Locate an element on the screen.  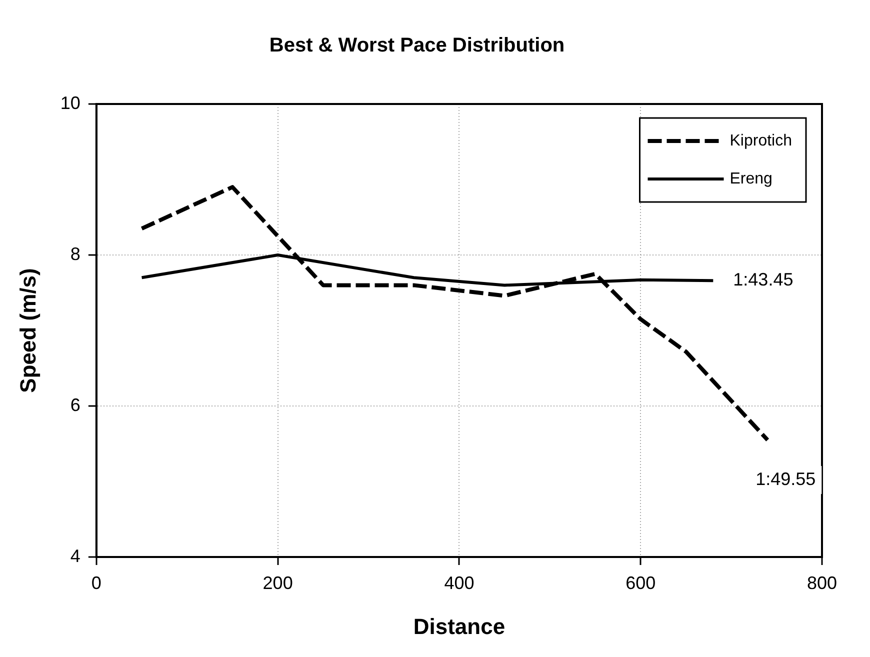
legend-label: Ereng is located at coordinates (751, 179).